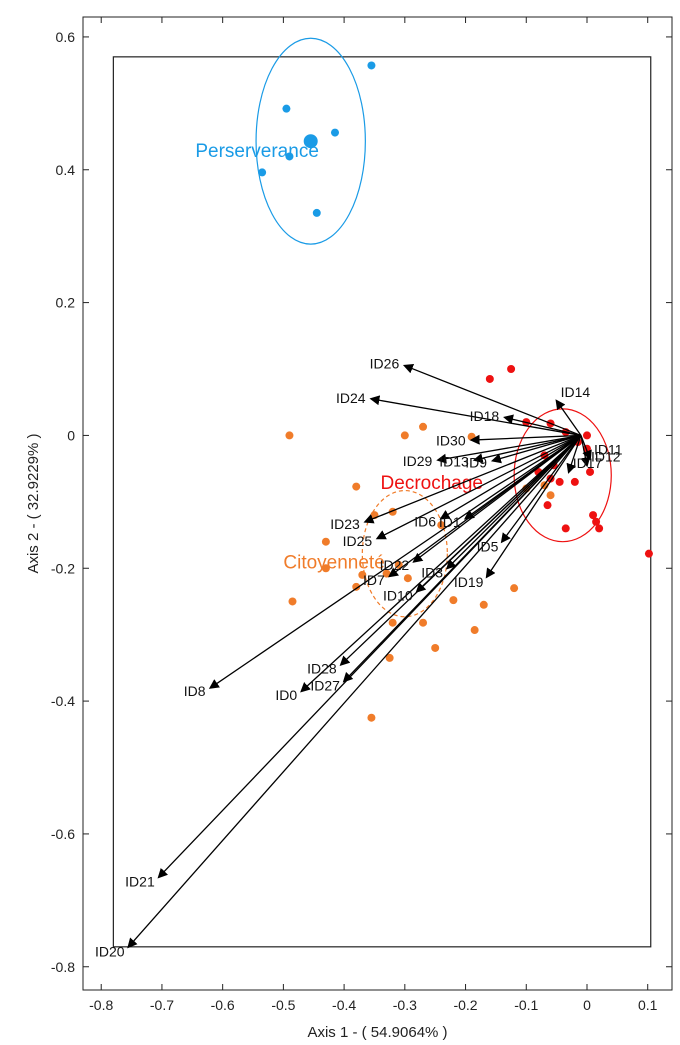 Image resolution: width=680 pixels, height=1045 pixels. Describe the element at coordinates (66, 37) in the screenshot. I see `y-tick-label: 0.6` at that location.